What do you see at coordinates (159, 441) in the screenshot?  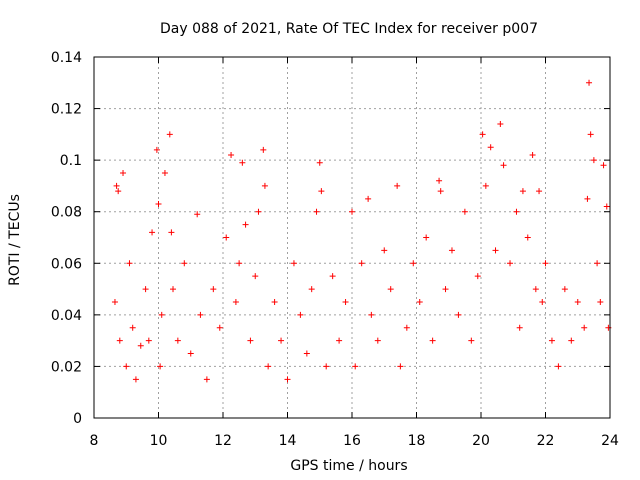 I see `x-tick-label: 10` at bounding box center [159, 441].